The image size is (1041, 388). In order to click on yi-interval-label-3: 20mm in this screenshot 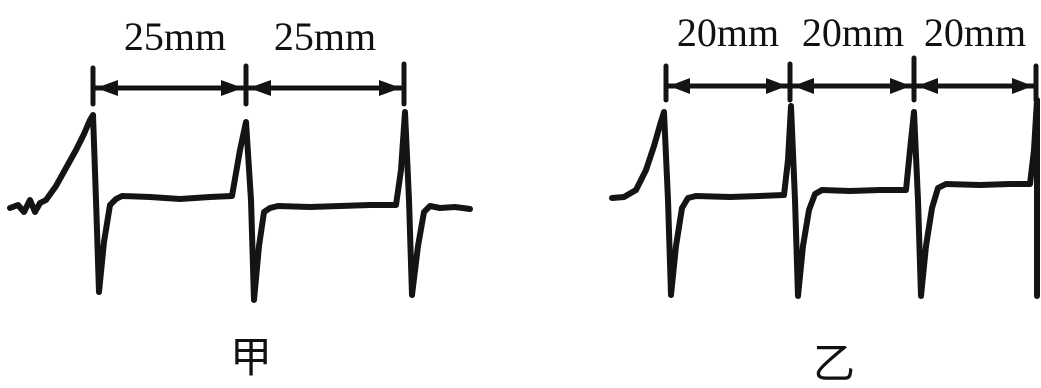, I will do `click(975, 32)`.